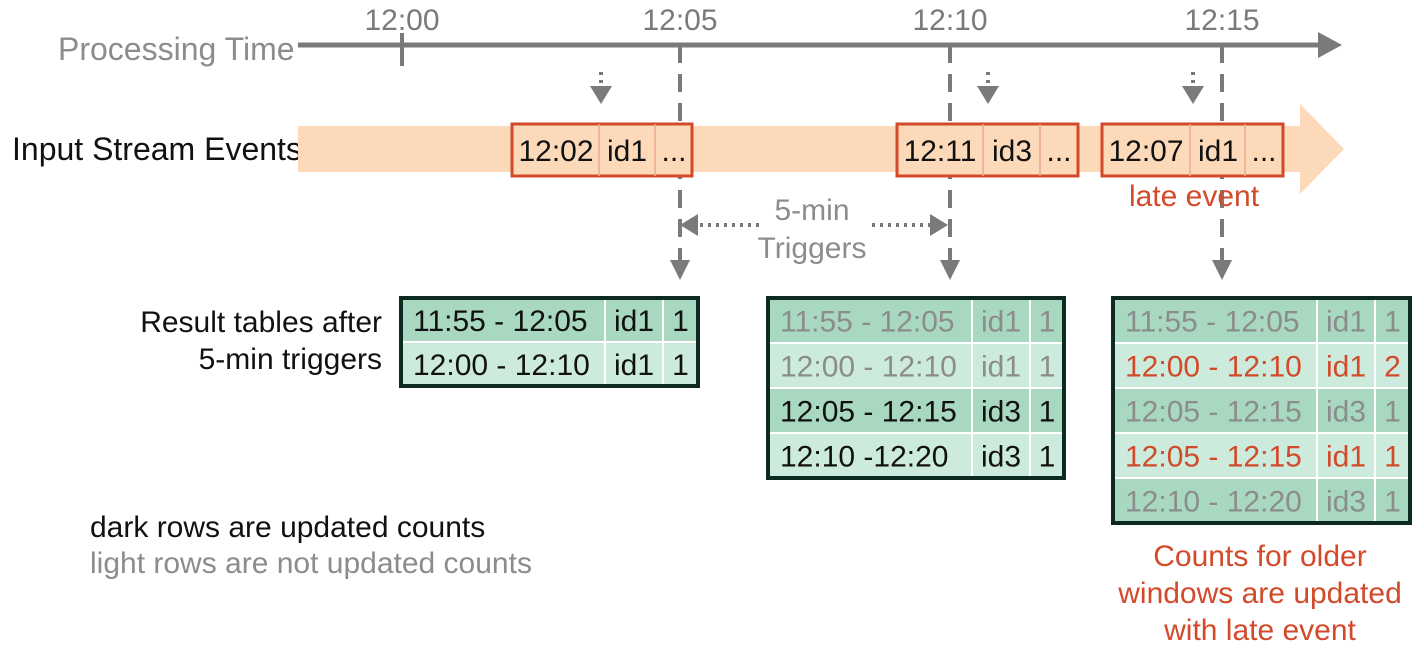 The image size is (1424, 657). I want to click on trigger-label-line2: Triggers, so click(812, 248).